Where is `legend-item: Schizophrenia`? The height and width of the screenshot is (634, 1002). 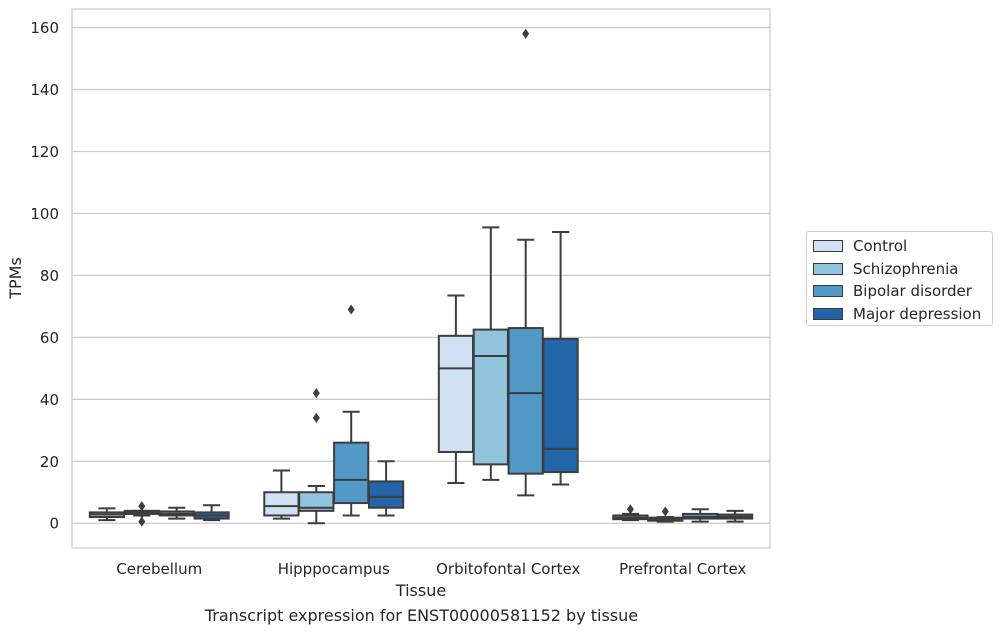
legend-item: Schizophrenia is located at coordinates (885, 269).